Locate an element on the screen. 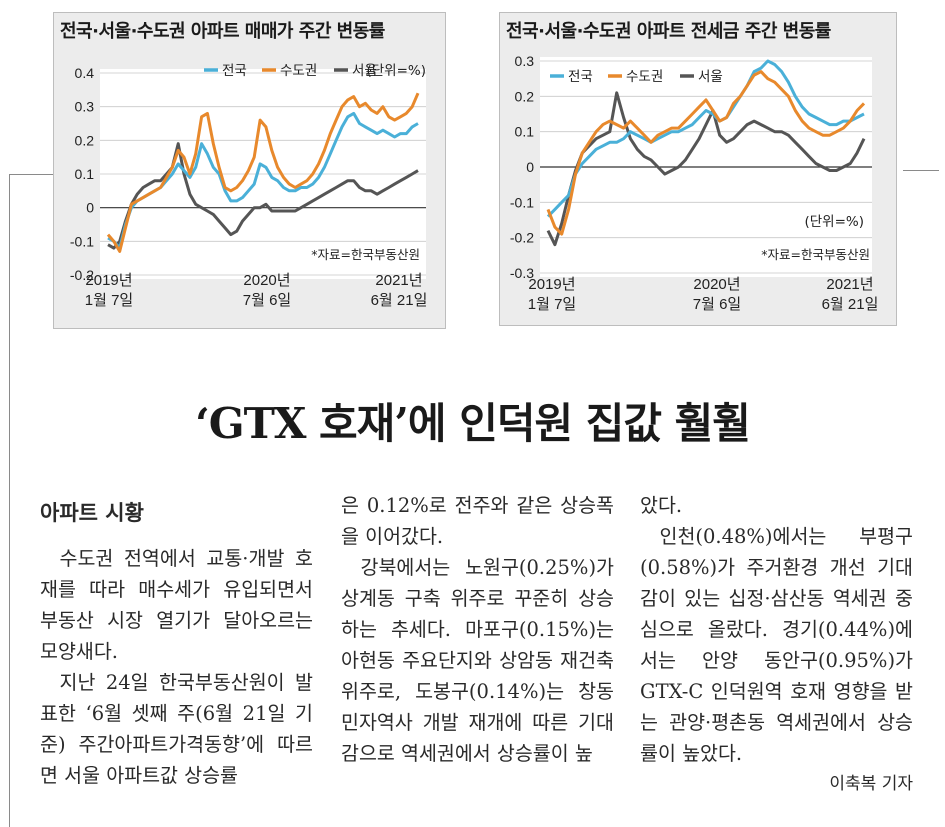 The image size is (945, 827). headline: ‘GTX 호재’에 인덕원 집값 훨훨 is located at coordinates (473, 423).